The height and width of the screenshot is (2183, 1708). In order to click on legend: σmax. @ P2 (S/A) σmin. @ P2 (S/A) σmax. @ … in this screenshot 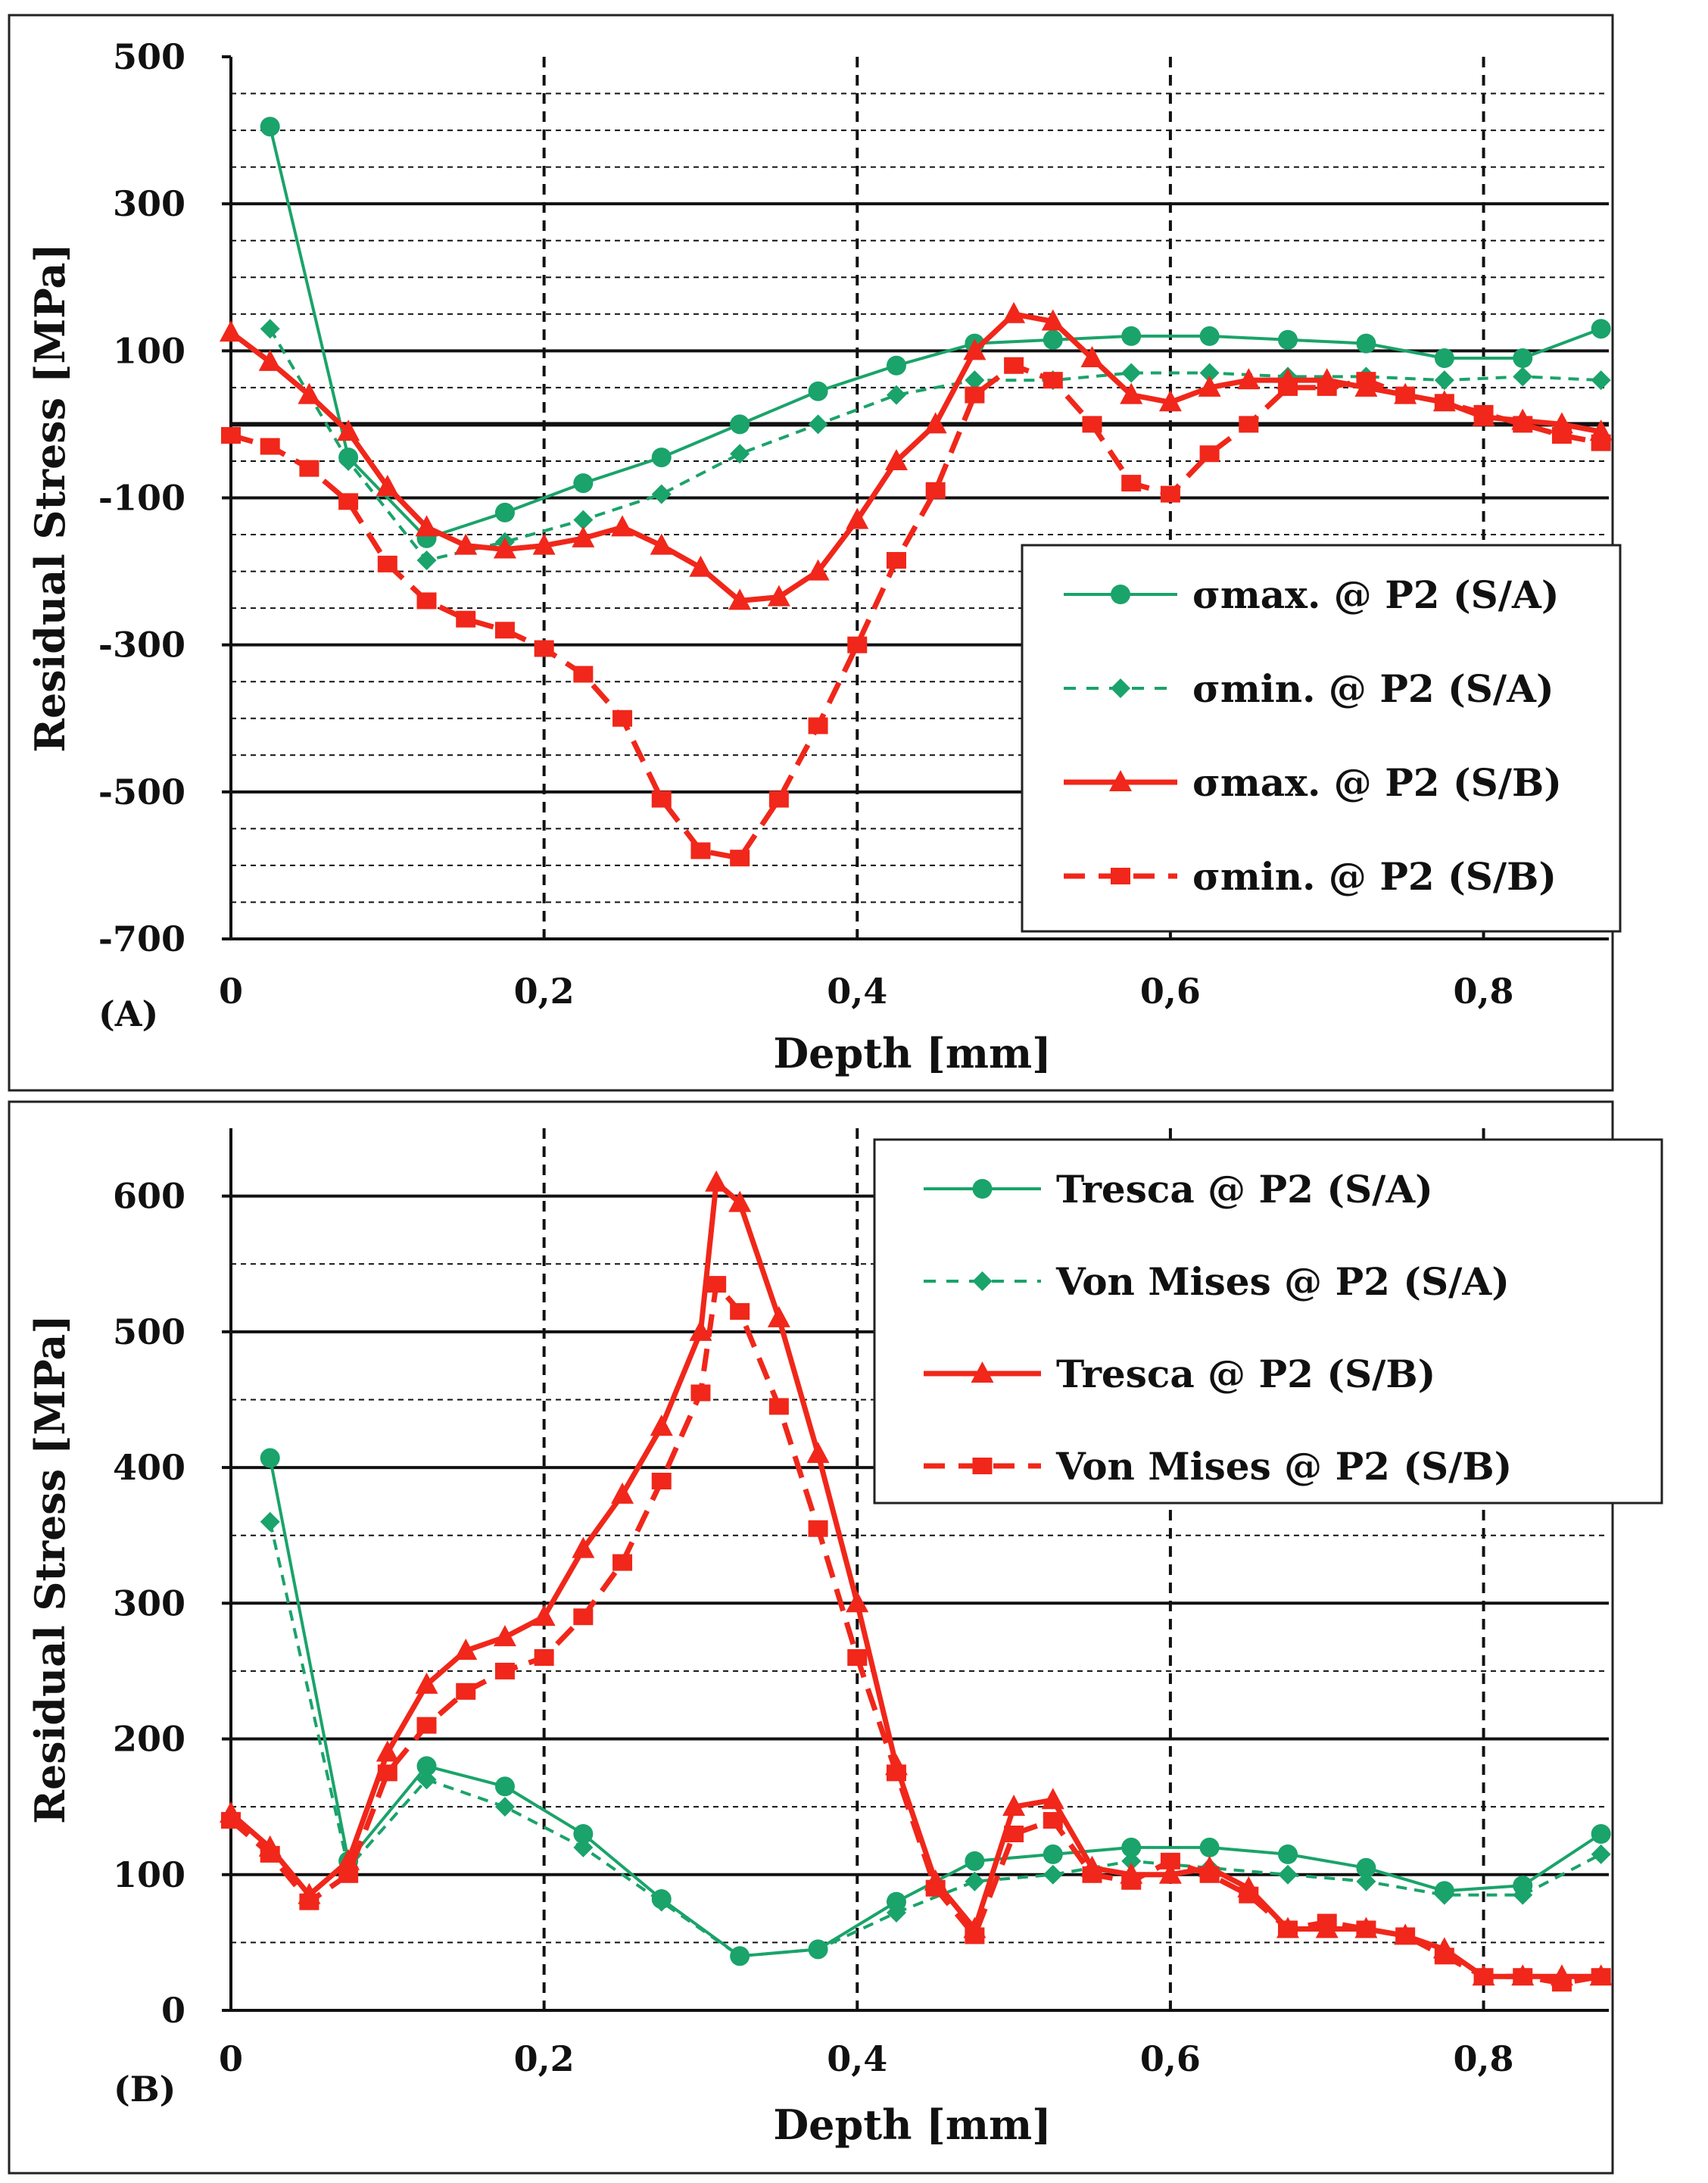, I will do `click(1321, 739)`.